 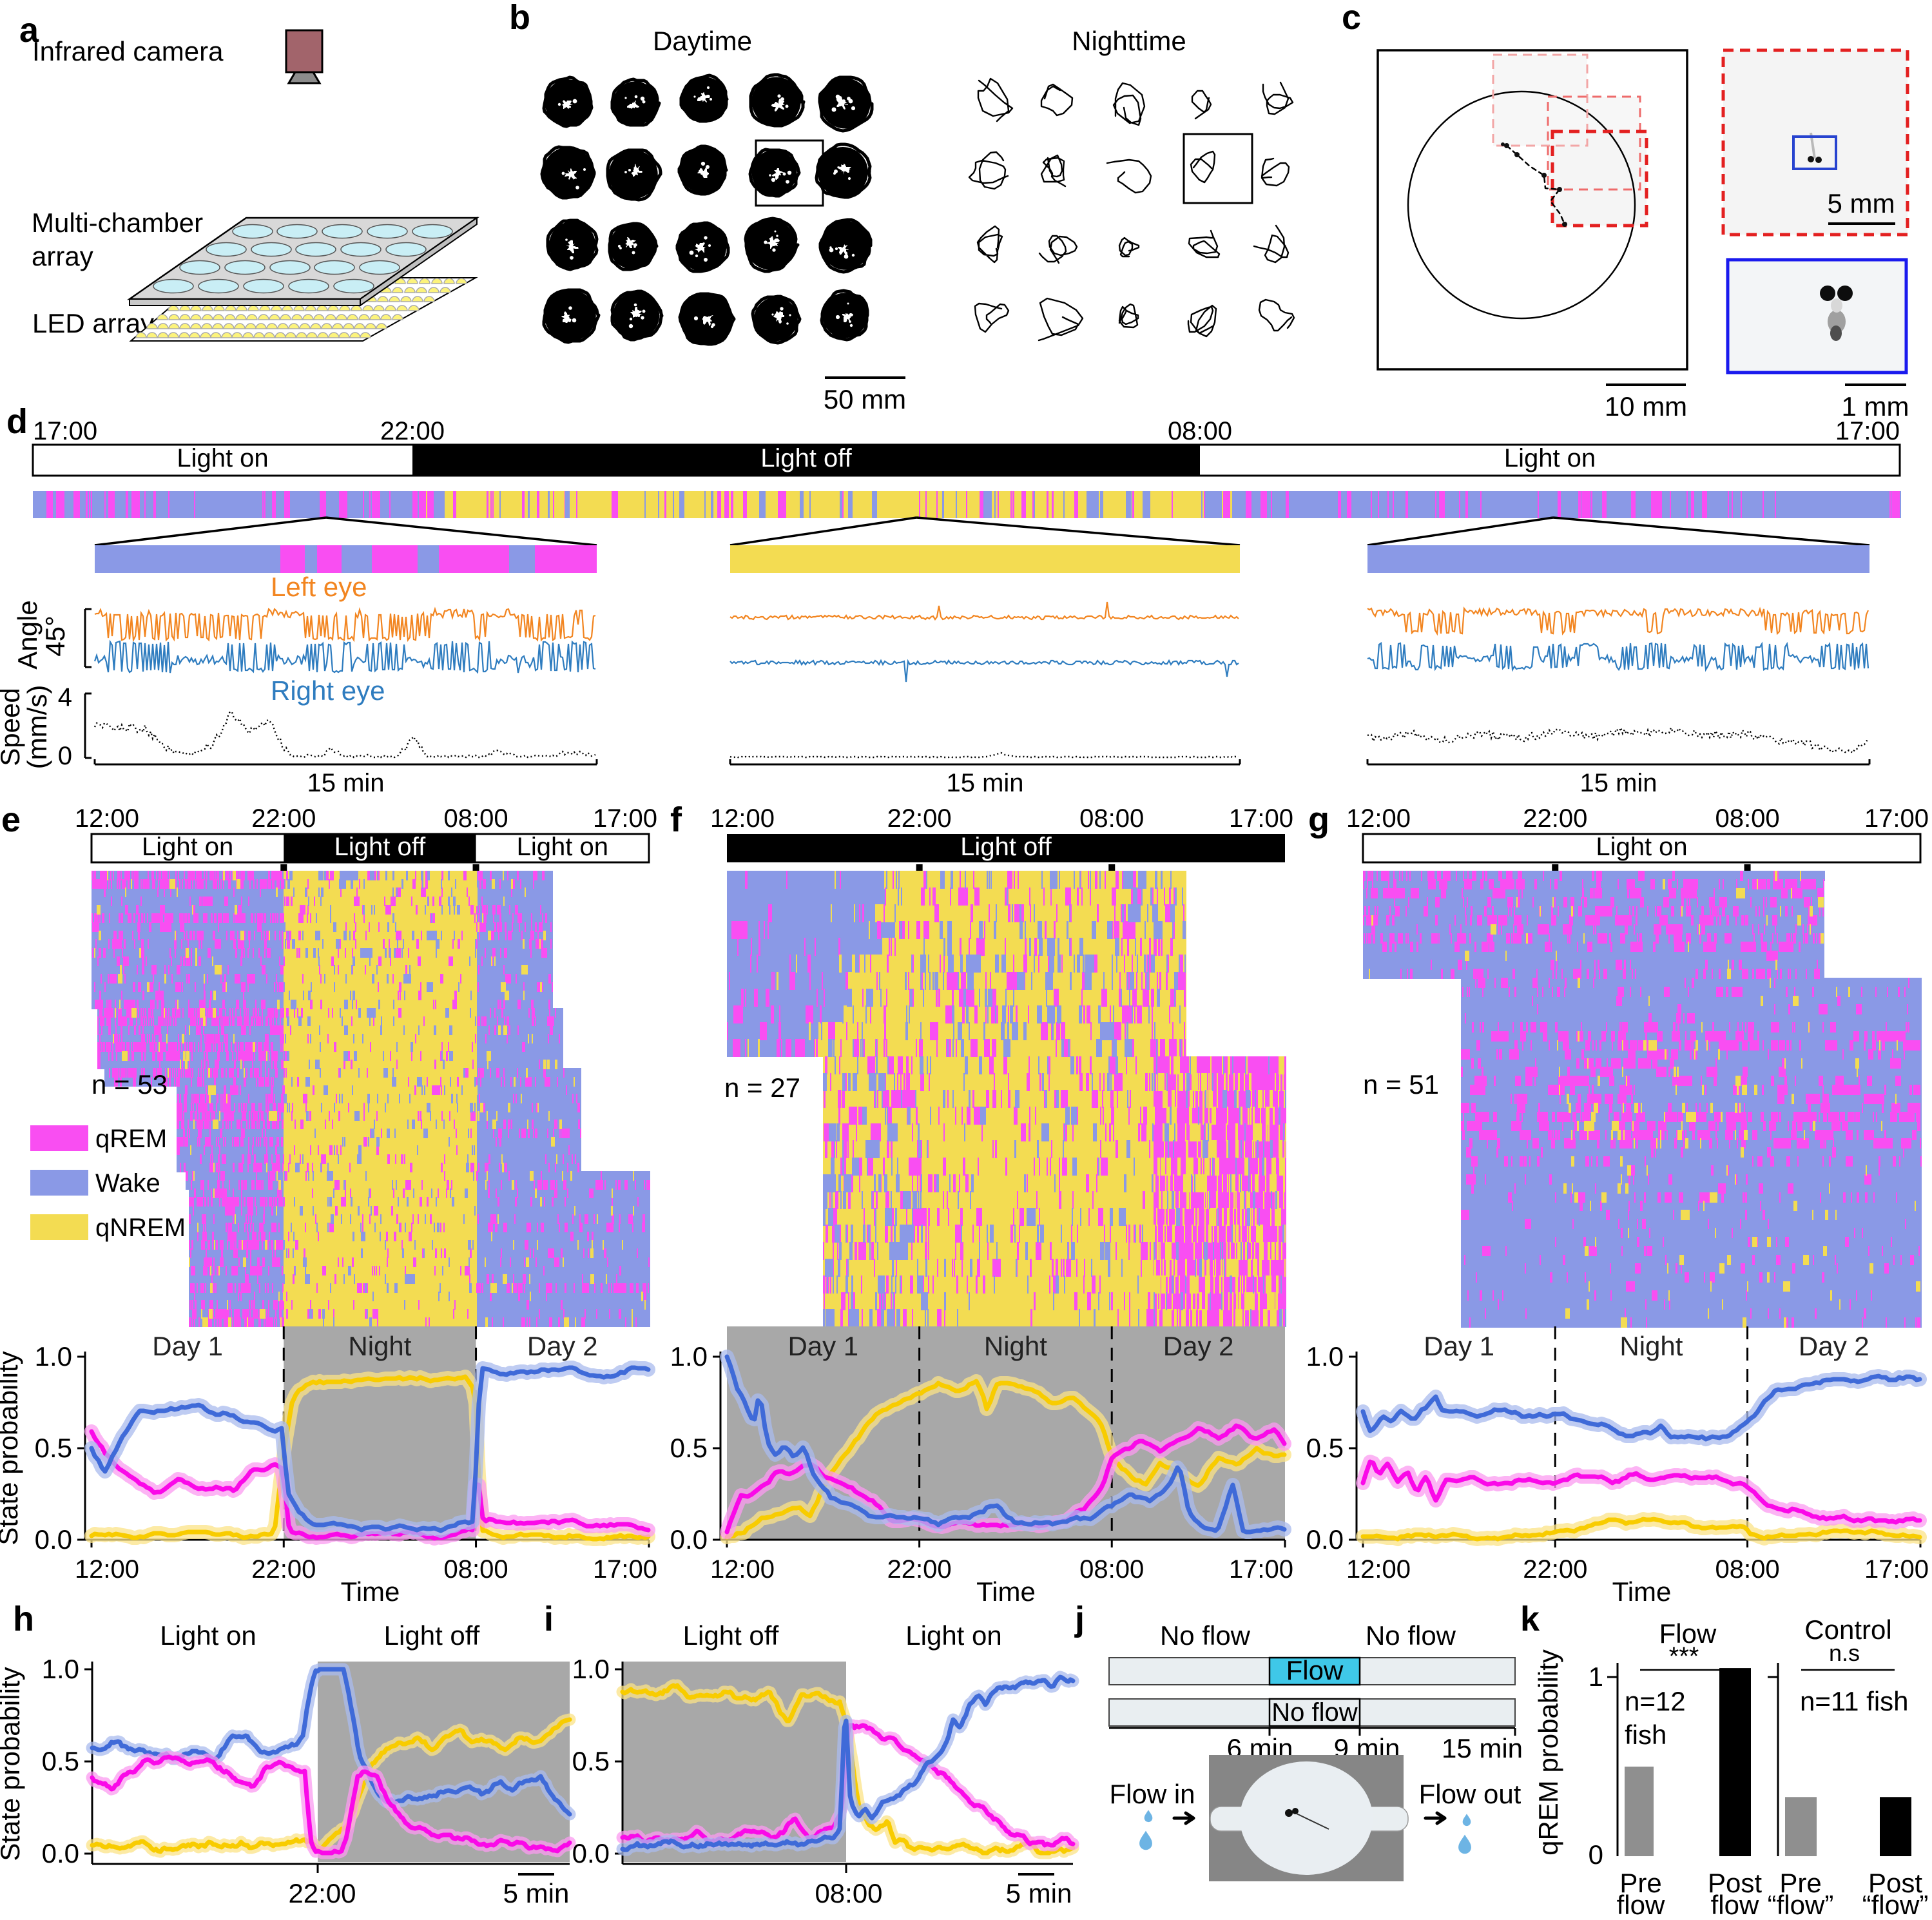 I want to click on svg-text: a, so click(x=29, y=30).